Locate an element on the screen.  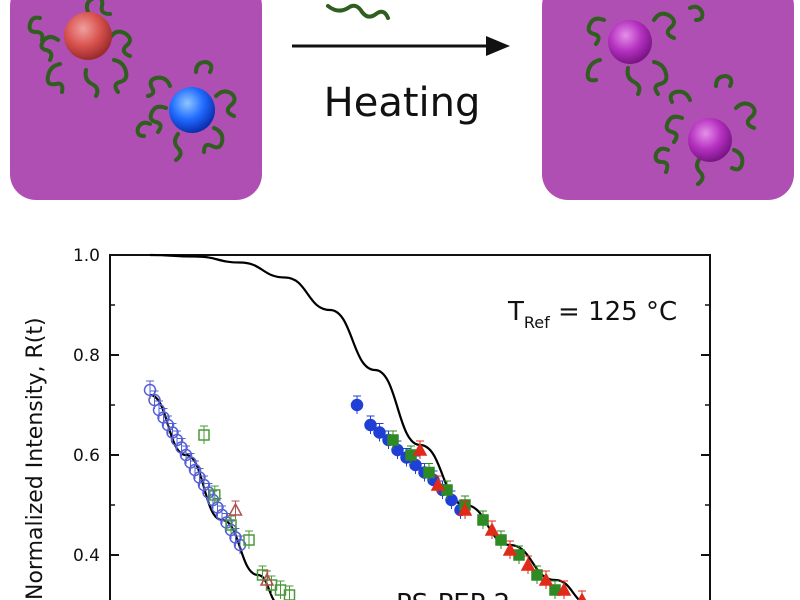
y-tick-label: 1.0 is located at coordinates (86, 256).